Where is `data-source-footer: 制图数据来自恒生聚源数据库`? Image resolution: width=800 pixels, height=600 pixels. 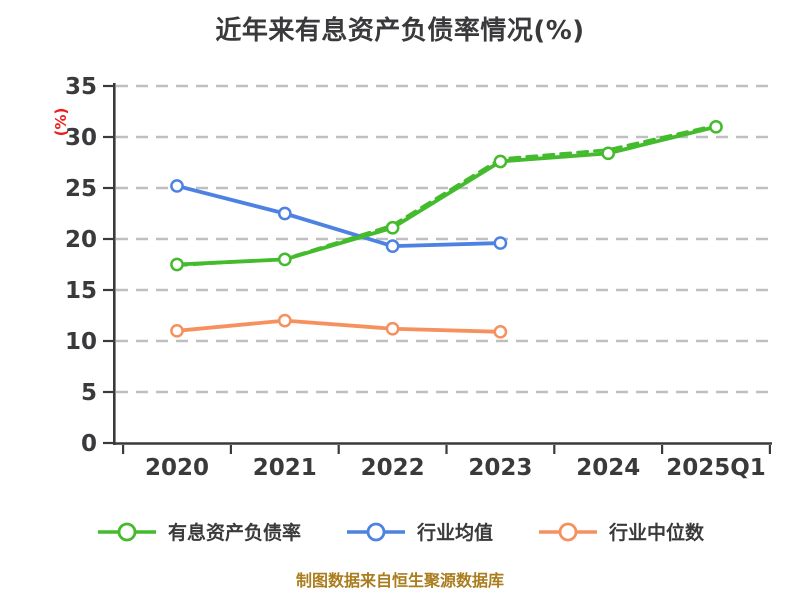
data-source-footer: 制图数据来自恒生聚源数据库 is located at coordinates (399, 580).